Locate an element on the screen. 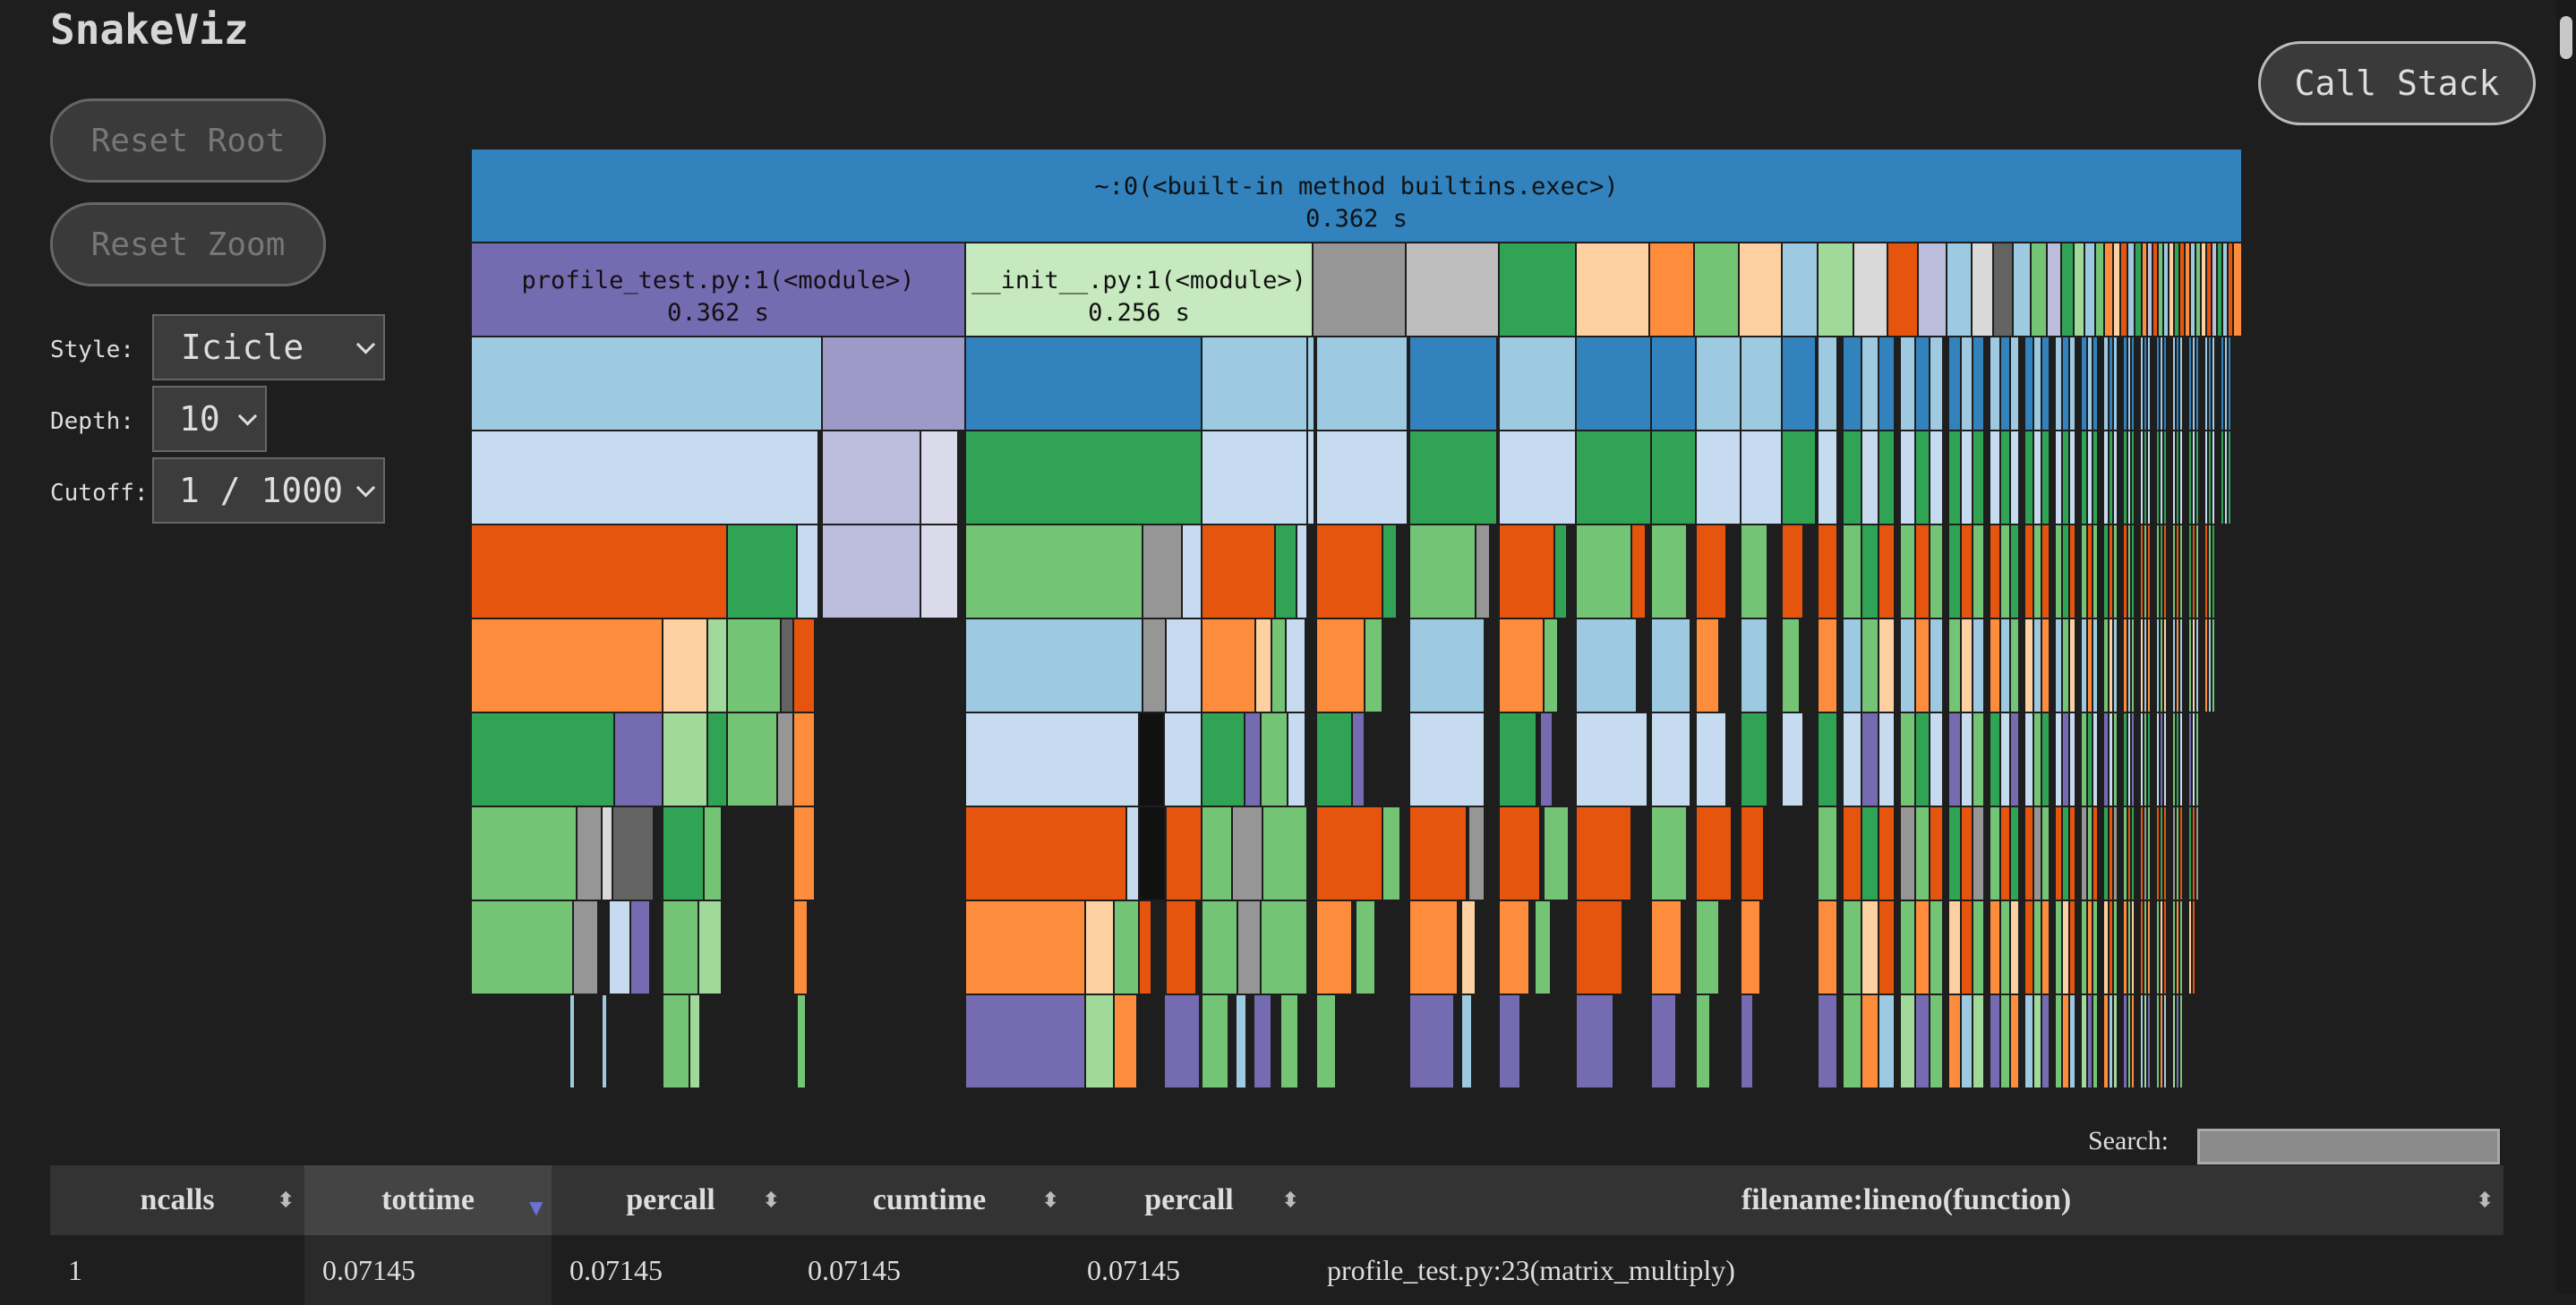 The width and height of the screenshot is (2576, 1305). style-select: Icicle is located at coordinates (268, 347).